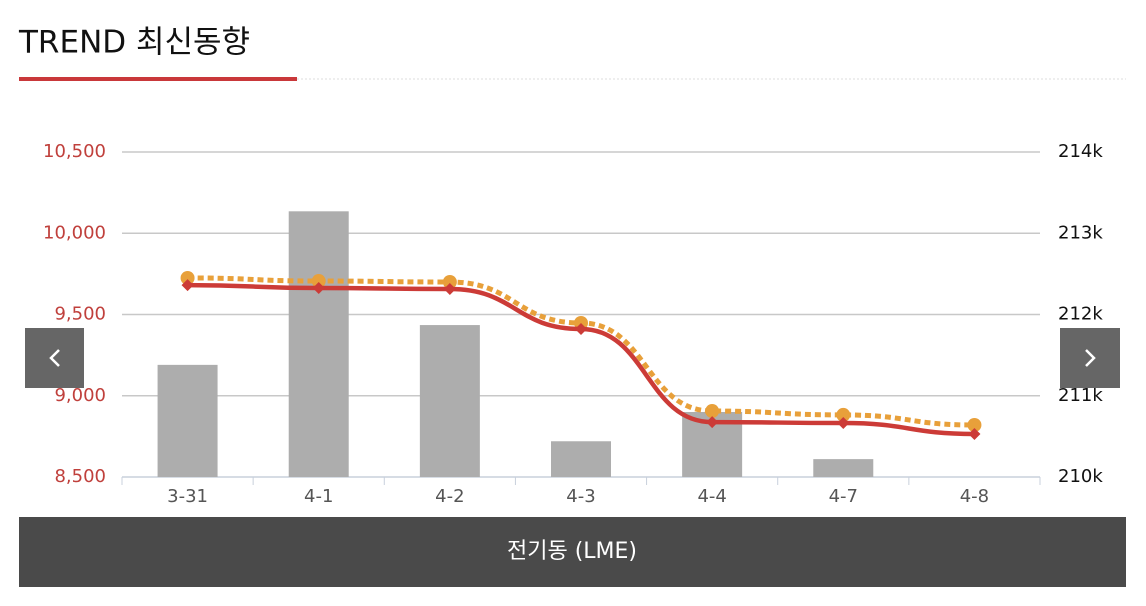  Describe the element at coordinates (580, 496) in the screenshot. I see `x-tick-label: 4-3` at that location.